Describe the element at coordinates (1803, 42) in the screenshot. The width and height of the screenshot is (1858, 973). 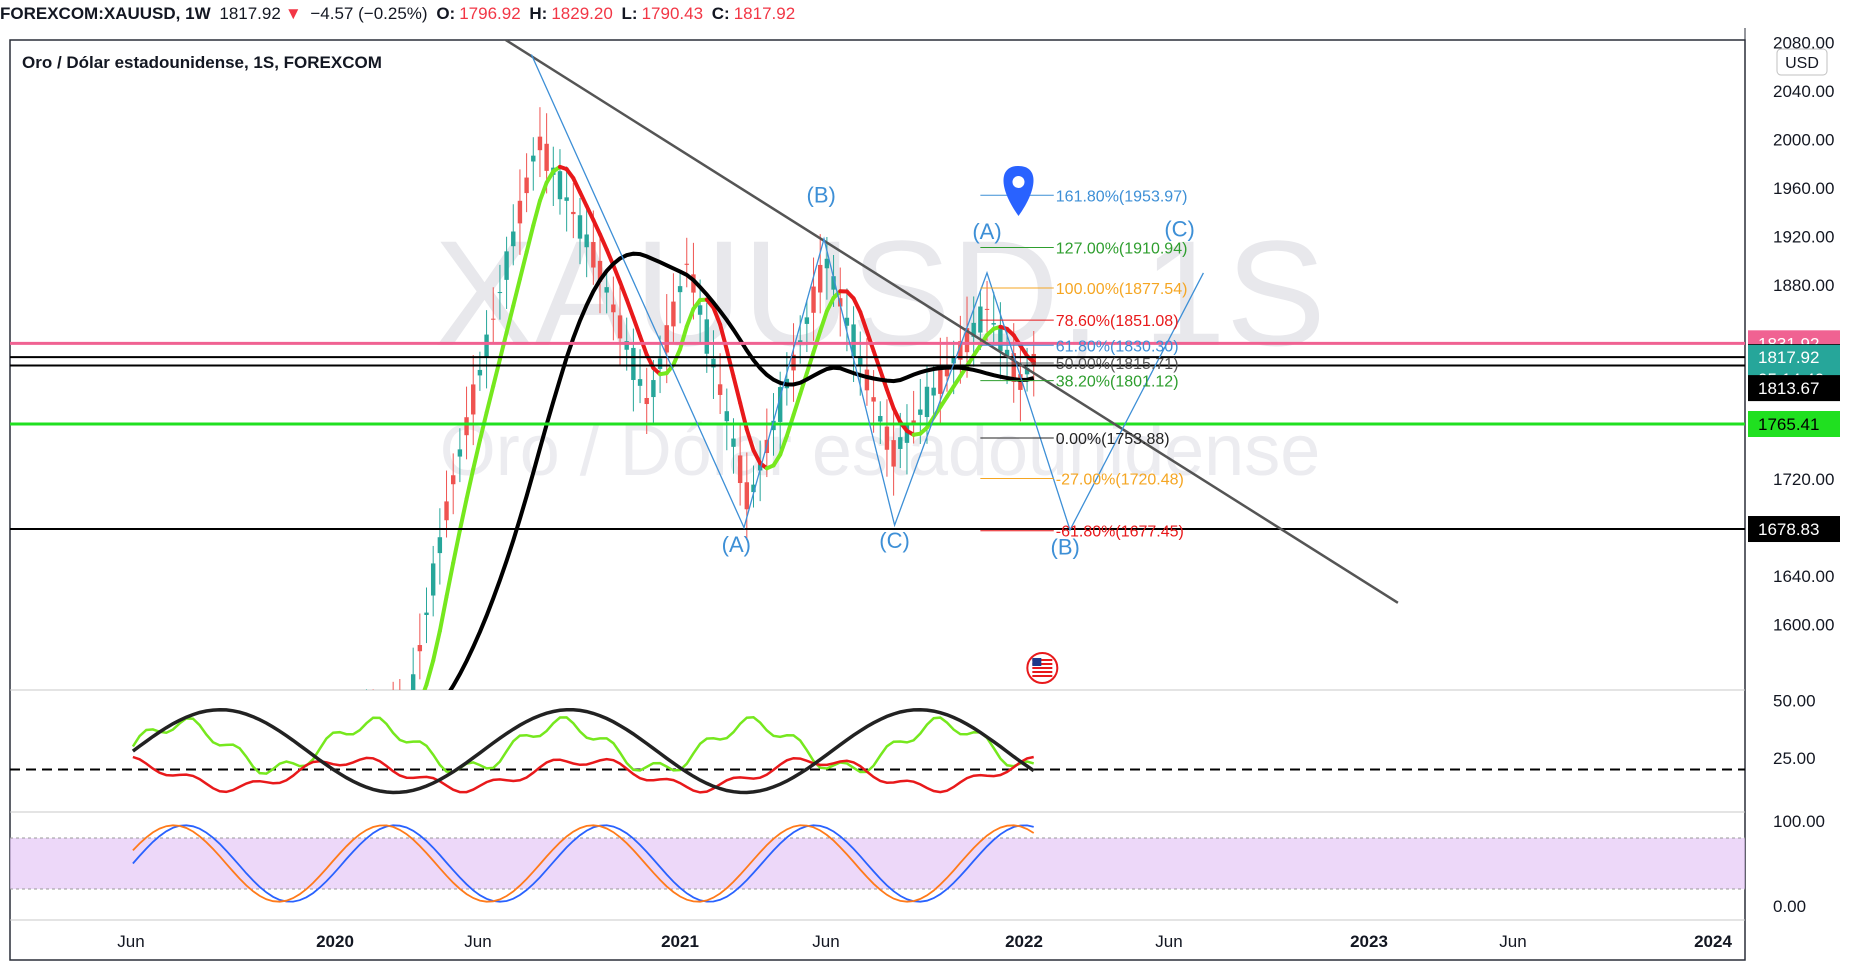
I see `y-tick-label: 2080.00` at that location.